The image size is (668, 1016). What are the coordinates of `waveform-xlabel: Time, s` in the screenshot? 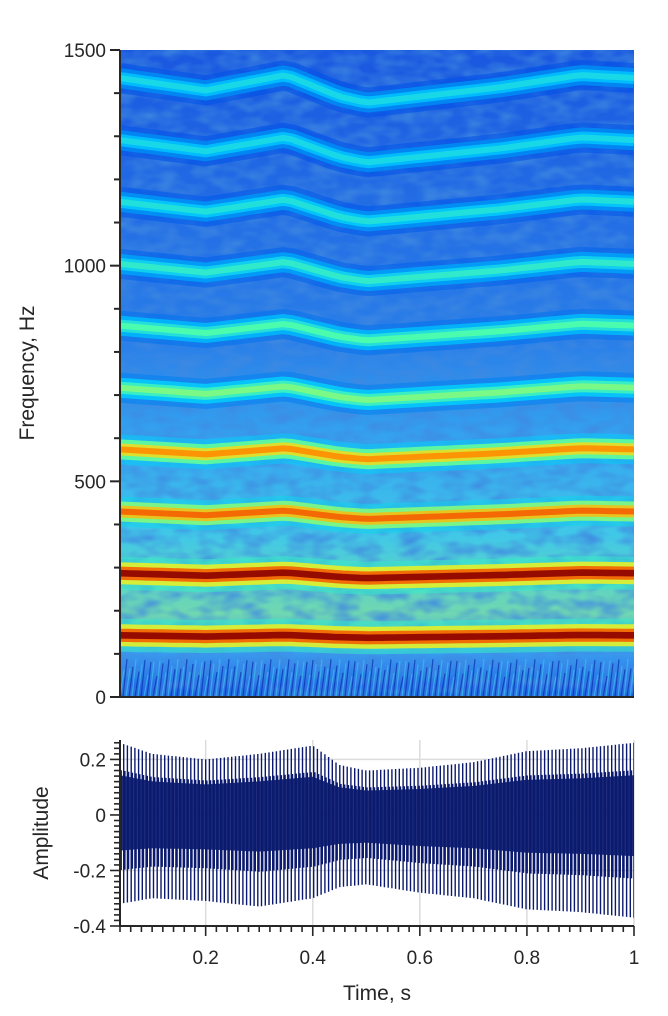 It's located at (377, 993).